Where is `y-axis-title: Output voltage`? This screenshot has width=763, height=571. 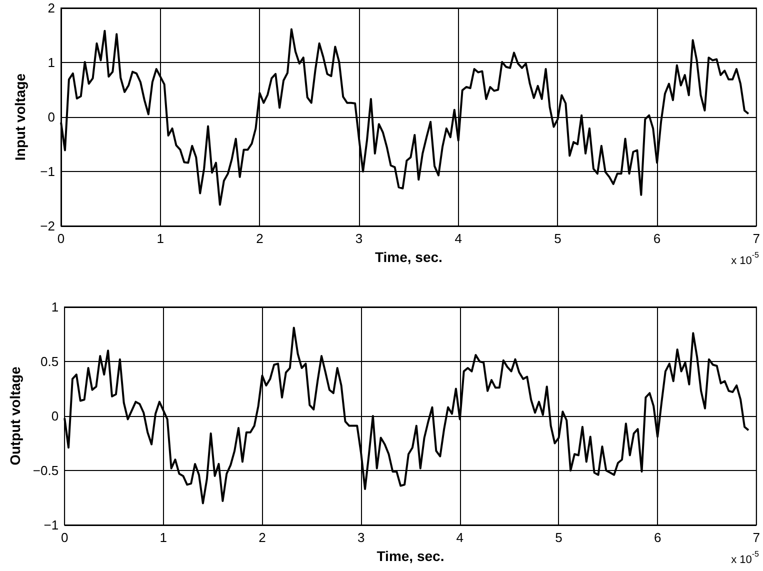
y-axis-title: Output voltage is located at coordinates (15, 416).